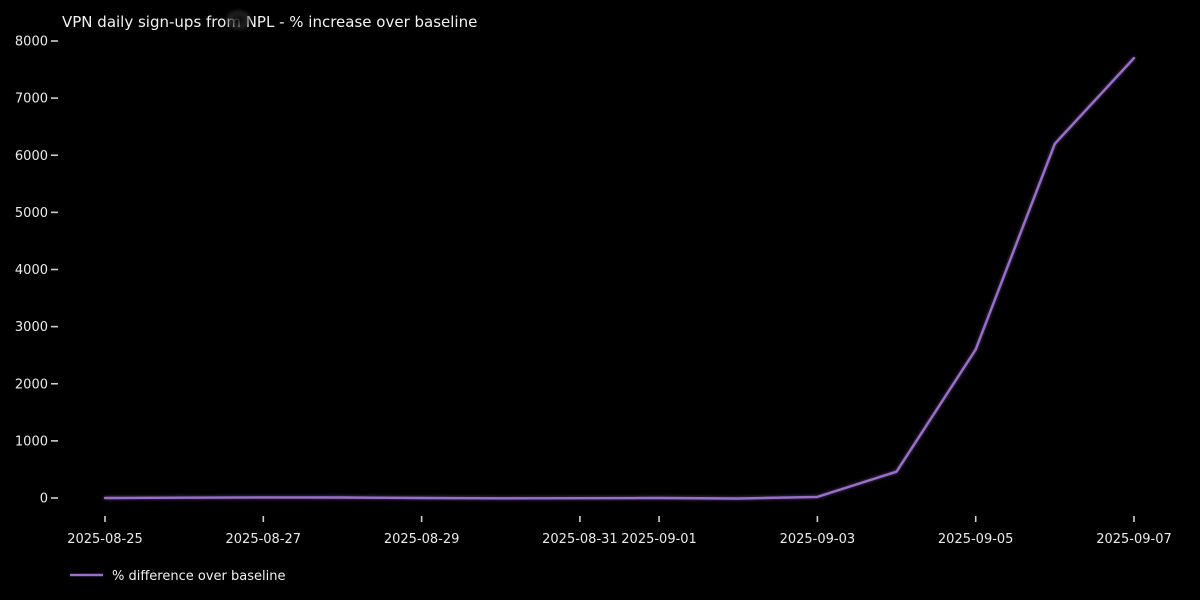 The width and height of the screenshot is (1200, 600). I want to click on y-tick-label: 4000, so click(31, 270).